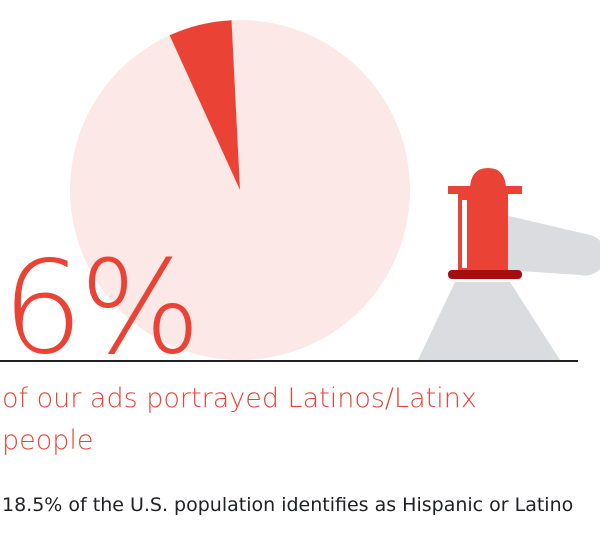 Image resolution: width=600 pixels, height=557 pixels. Describe the element at coordinates (509, 264) in the screenshot. I see `megaphone-icon` at that location.